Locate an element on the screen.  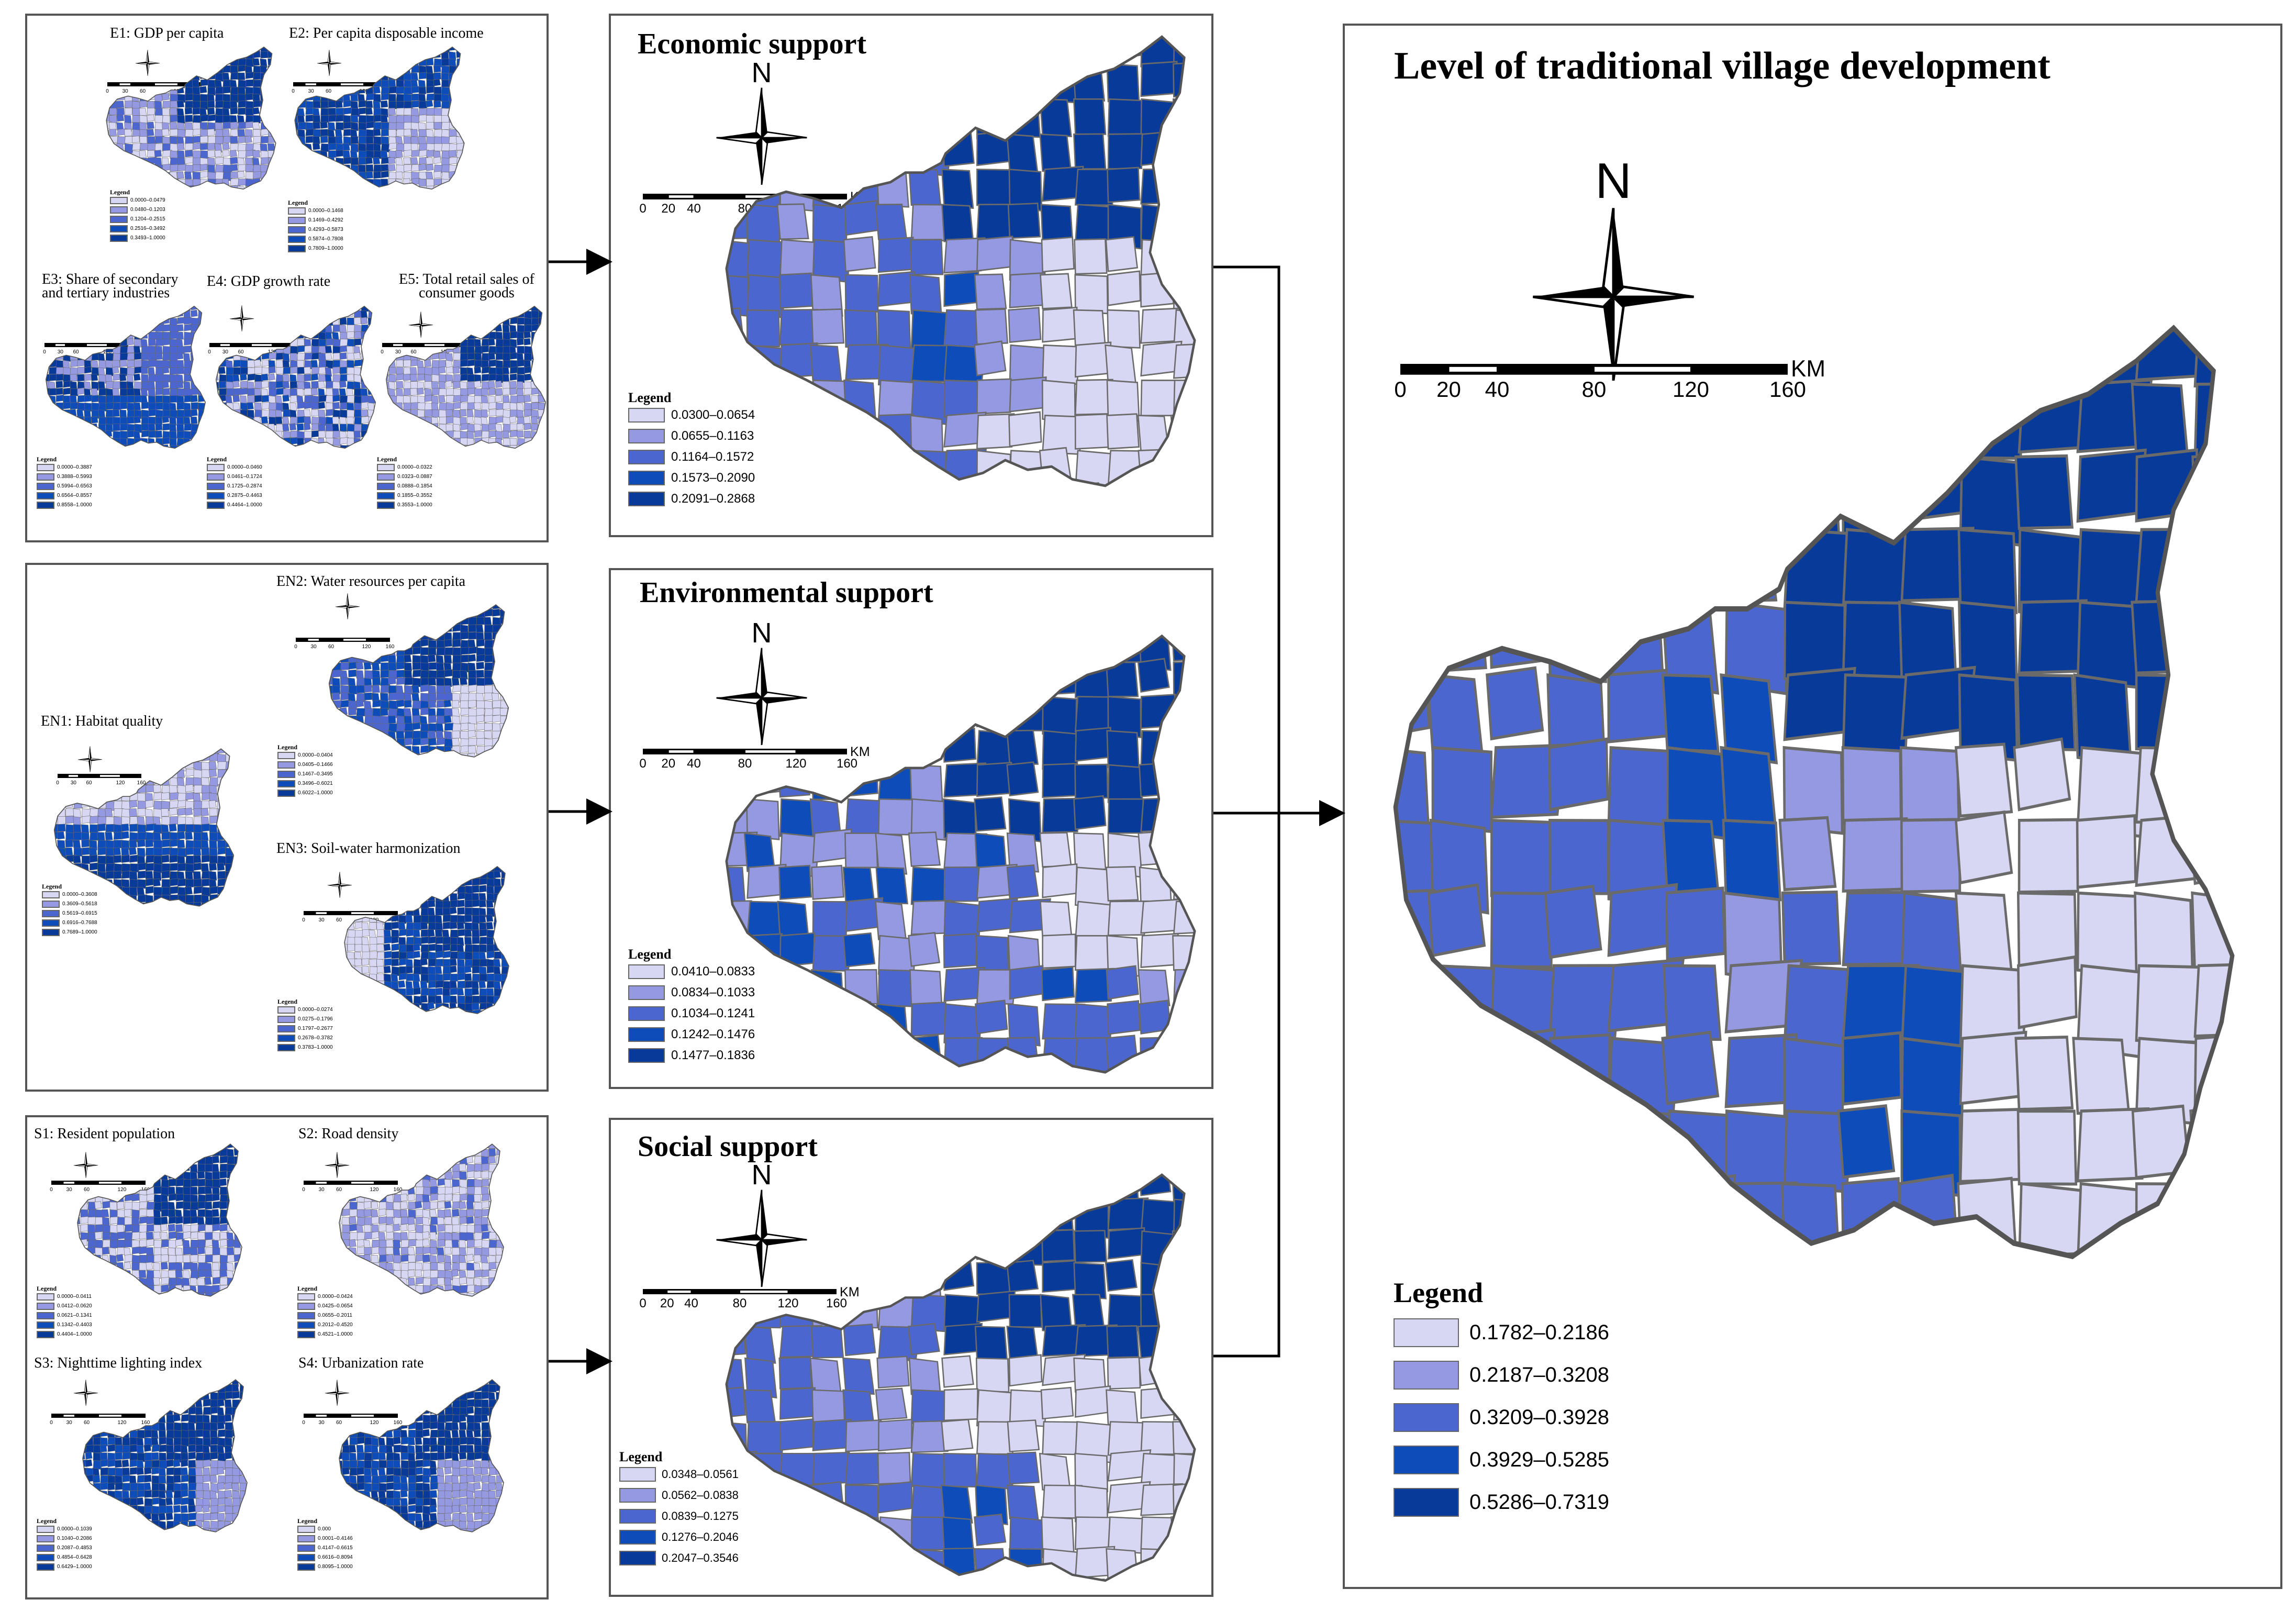
e1-label: E1: GDP per capita is located at coordinates (167, 33).